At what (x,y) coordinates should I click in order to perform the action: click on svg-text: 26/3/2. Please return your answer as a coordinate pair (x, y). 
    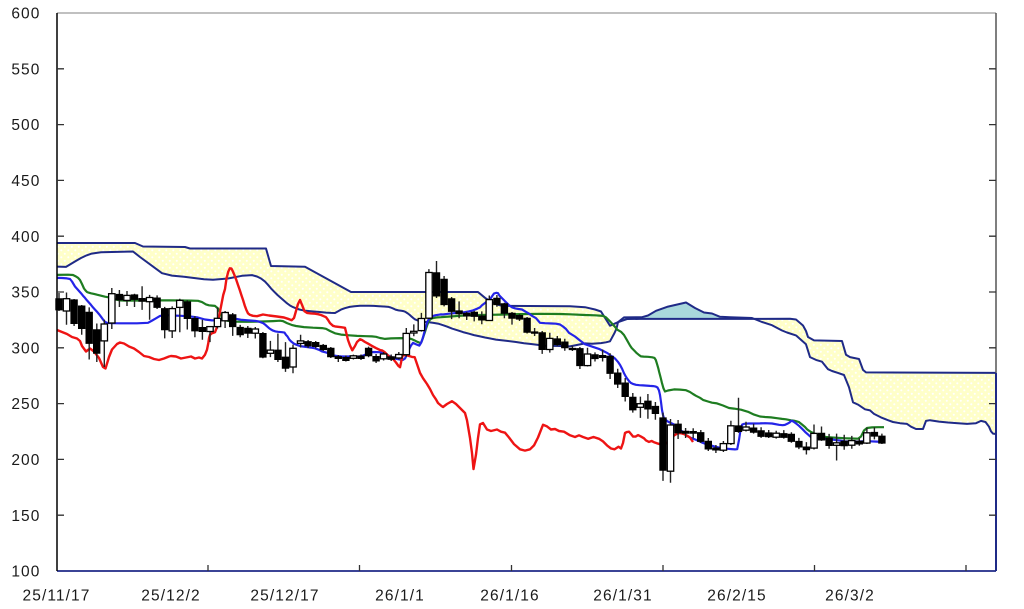
    Looking at the image, I should click on (850, 595).